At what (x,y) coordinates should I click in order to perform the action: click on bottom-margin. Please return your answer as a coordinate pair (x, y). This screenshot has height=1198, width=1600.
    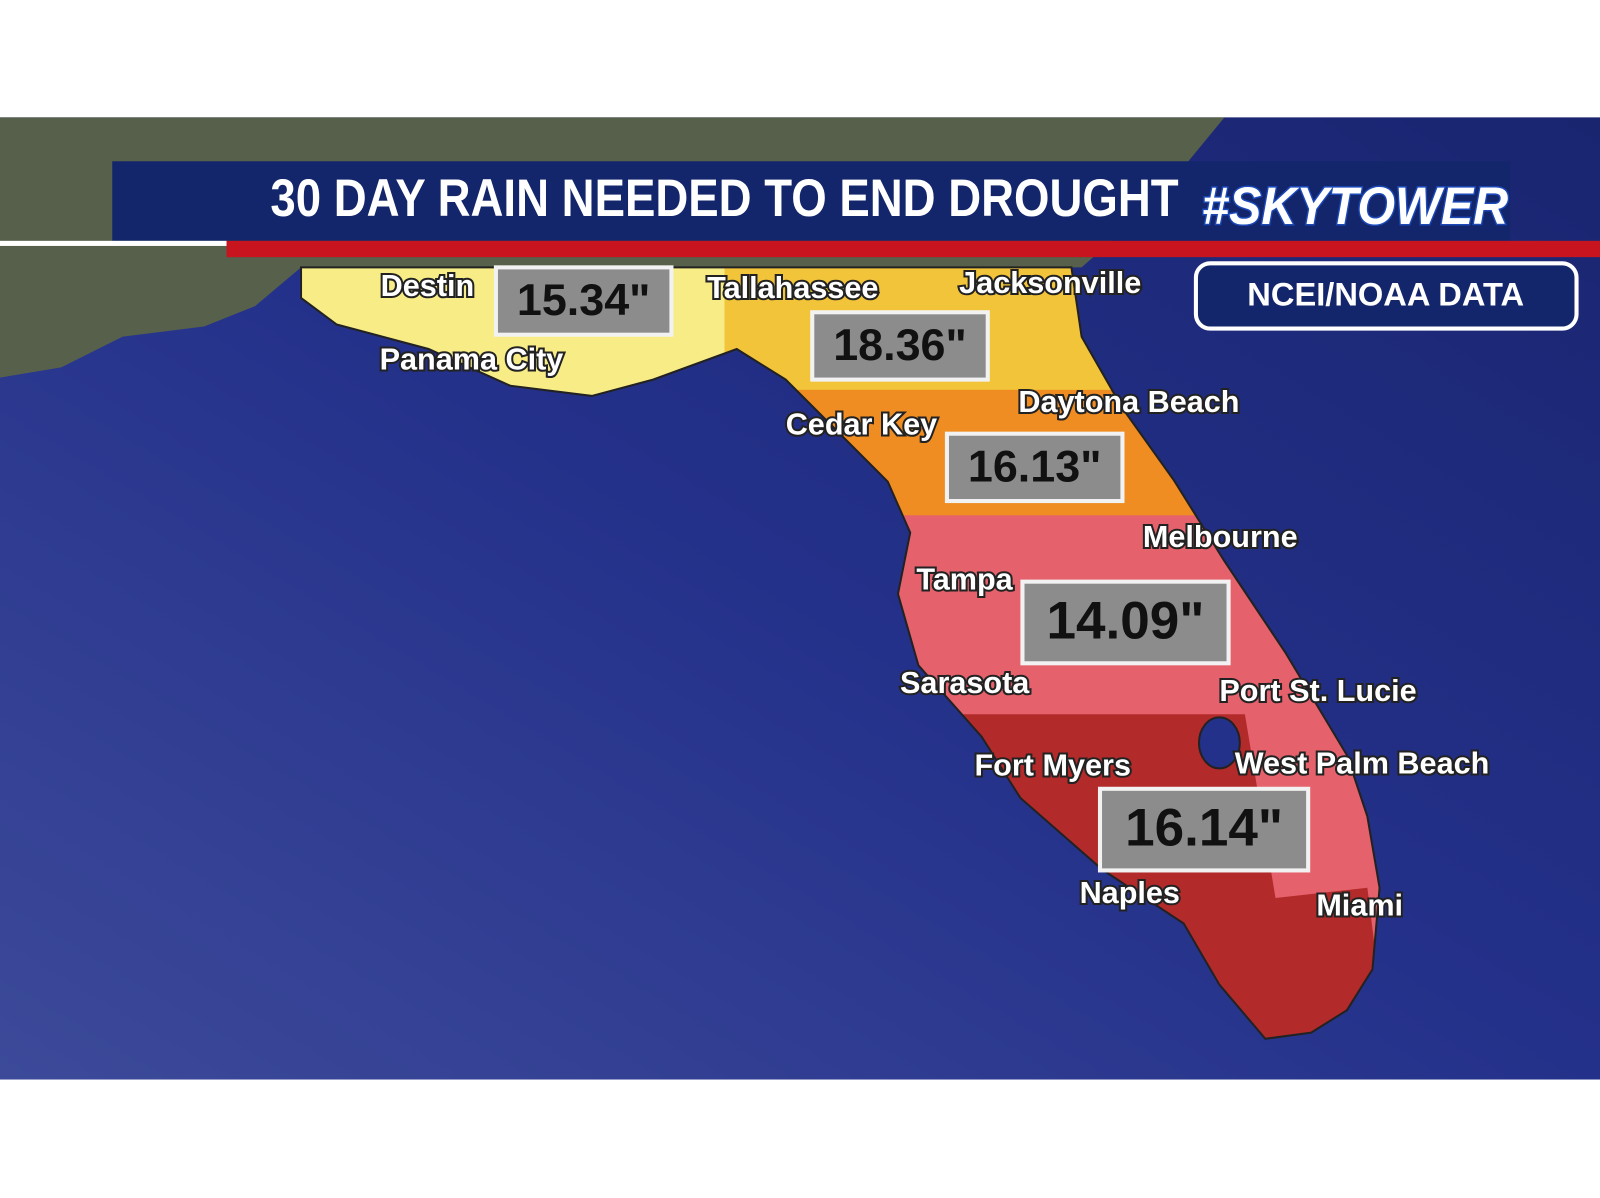
    Looking at the image, I should click on (800, 1138).